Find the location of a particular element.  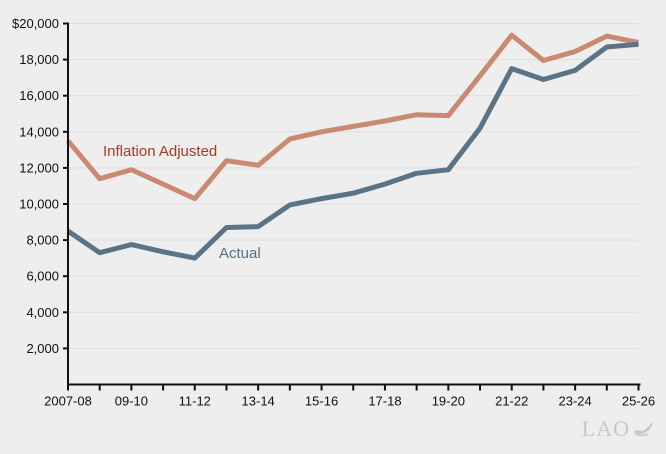

lao-logo: LAO is located at coordinates (619, 429).